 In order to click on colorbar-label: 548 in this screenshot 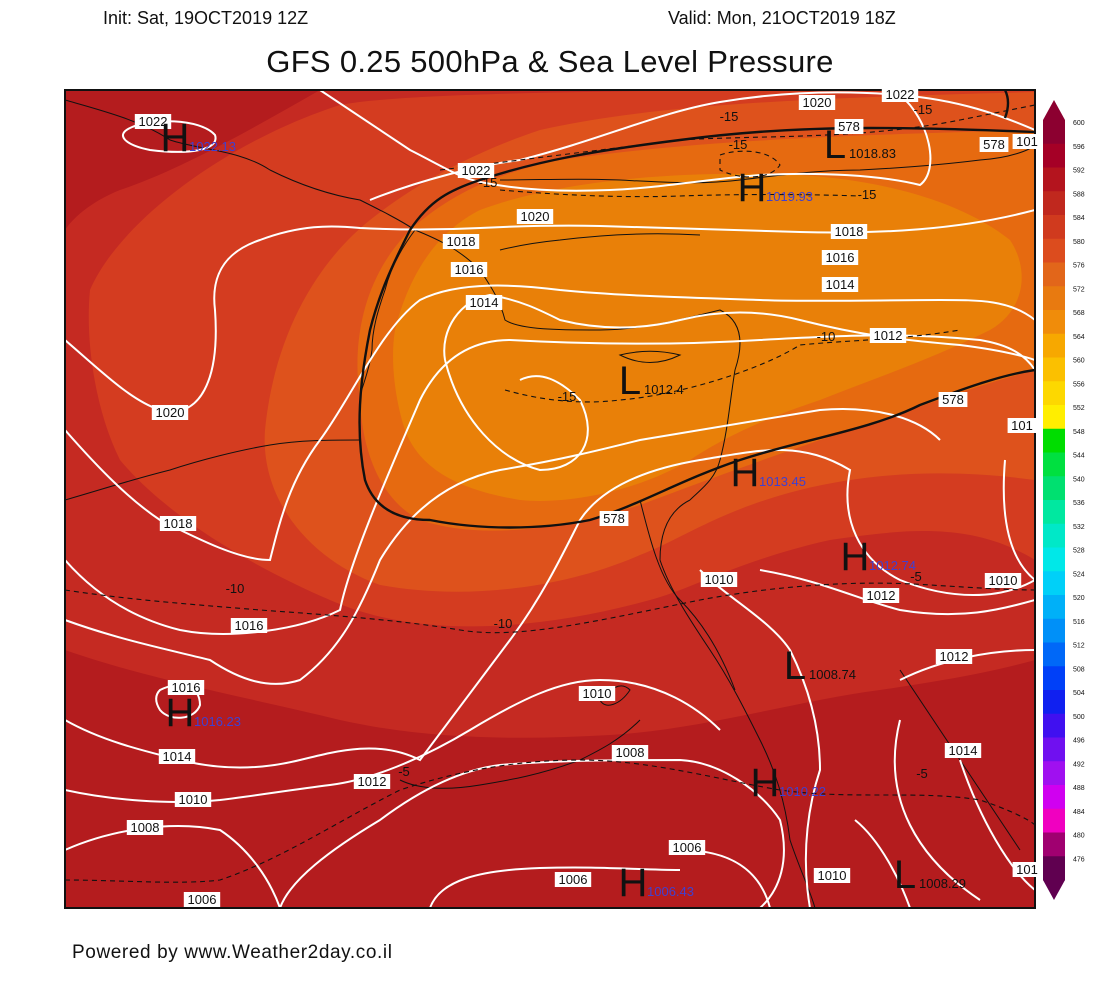, I will do `click(1079, 432)`.